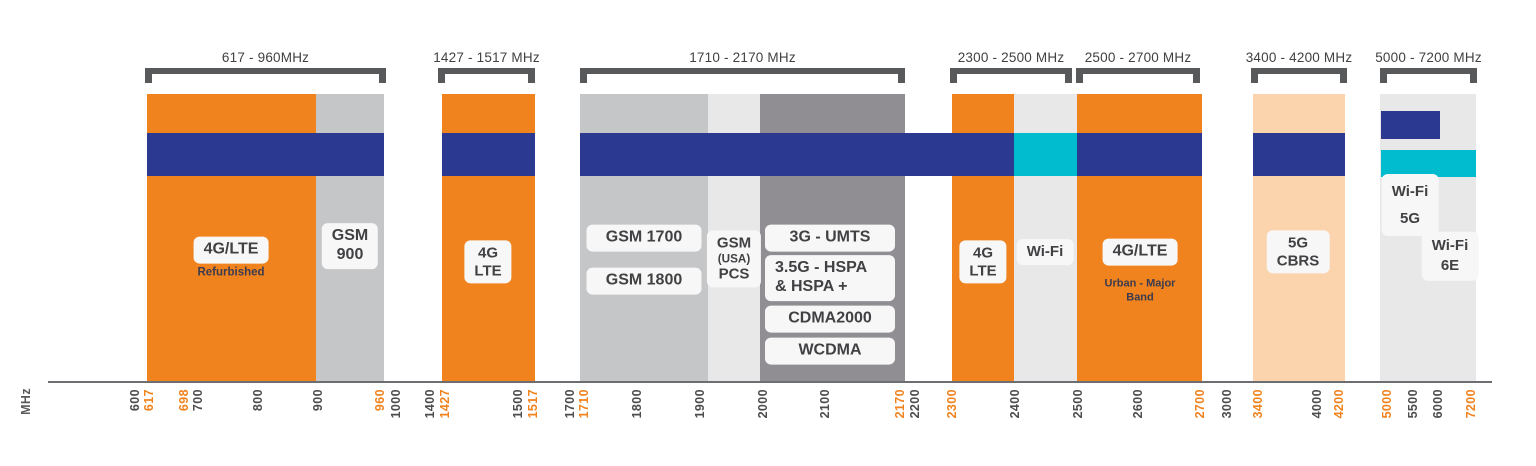 The image size is (1536, 466). I want to click on band-label-line: 900, so click(350, 254).